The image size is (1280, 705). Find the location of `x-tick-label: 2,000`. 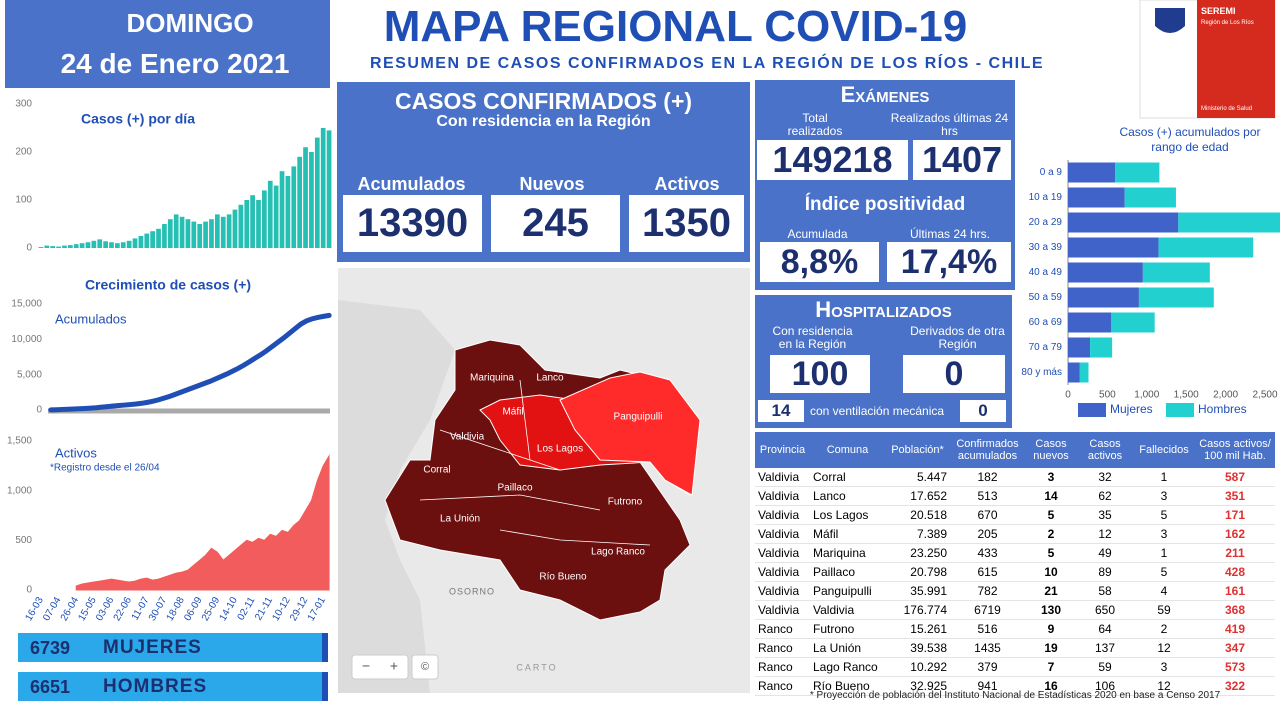

x-tick-label: 2,000 is located at coordinates (1225, 395).